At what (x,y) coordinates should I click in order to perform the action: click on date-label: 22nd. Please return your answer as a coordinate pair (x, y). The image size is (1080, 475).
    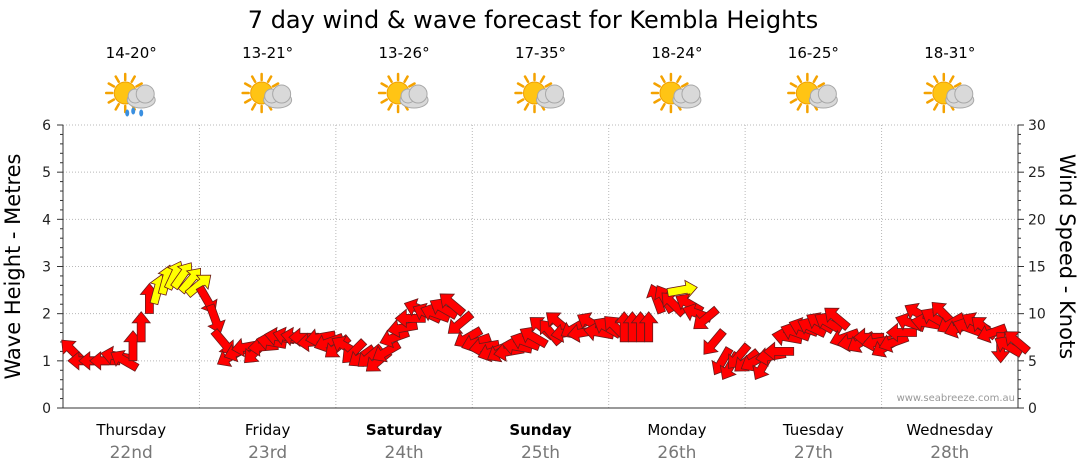
    Looking at the image, I should click on (131, 453).